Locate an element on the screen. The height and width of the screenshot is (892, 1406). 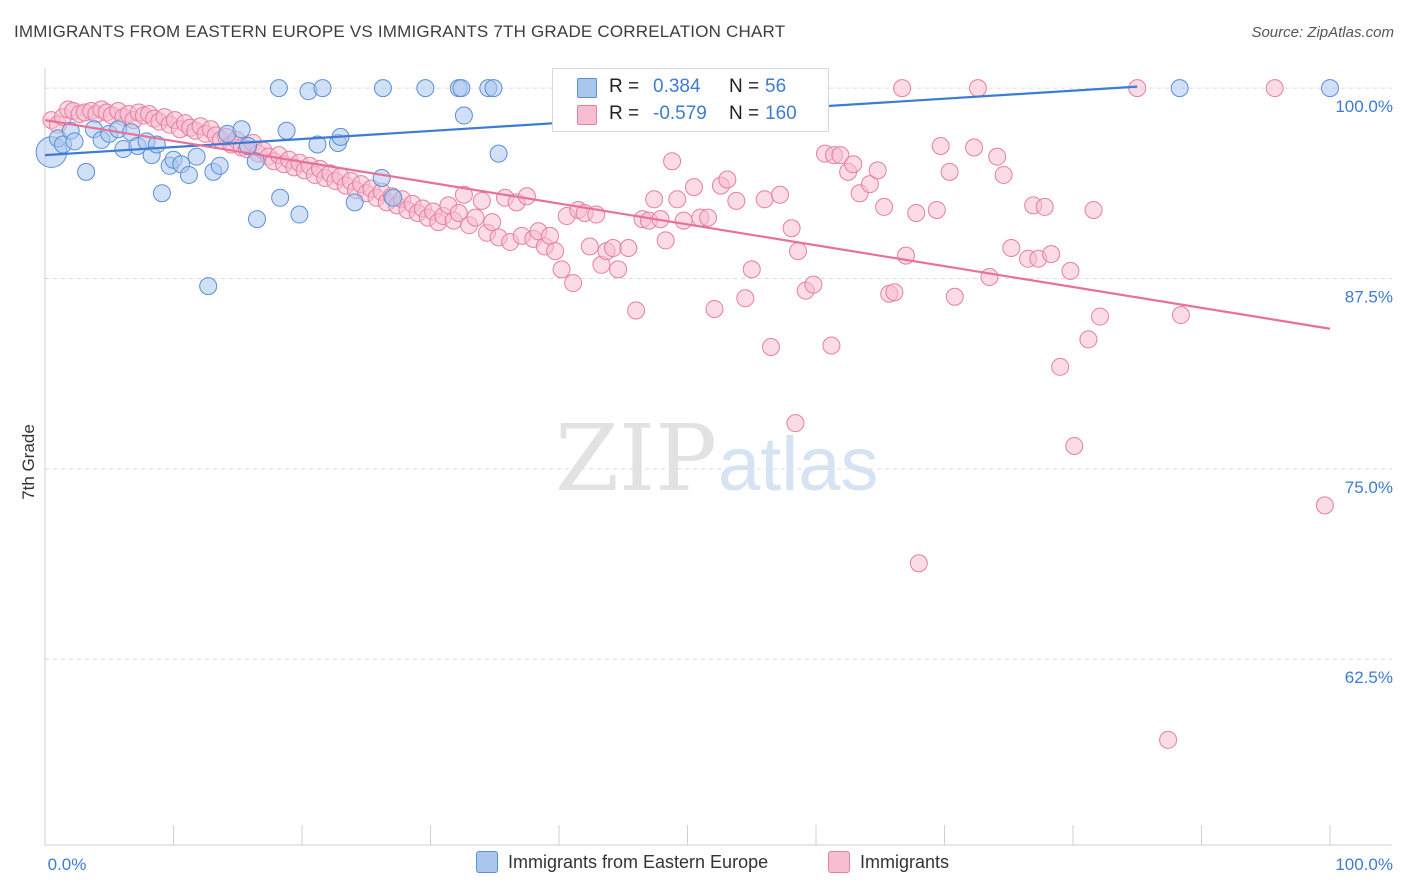
x-tick-label: 0.0% is located at coordinates (67, 864).